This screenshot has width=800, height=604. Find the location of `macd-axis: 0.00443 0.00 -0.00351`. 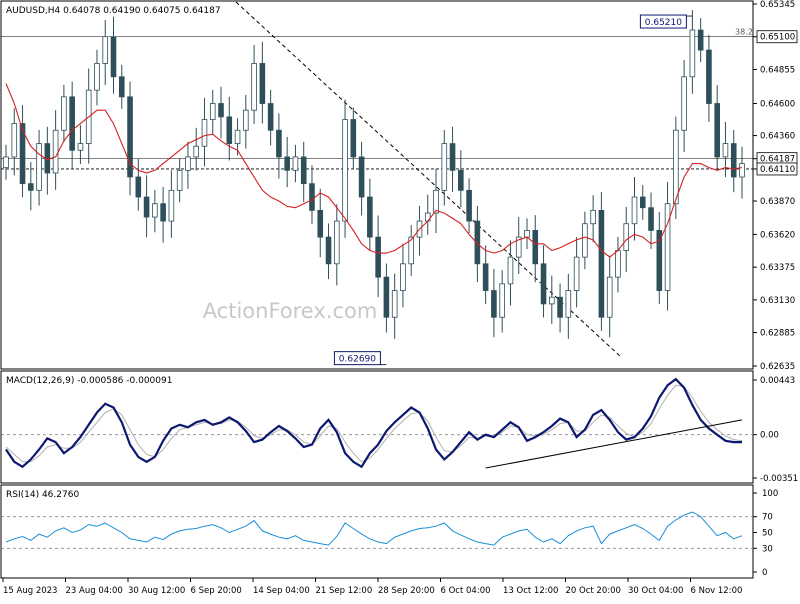

macd-axis: 0.00443 0.00 -0.00351 is located at coordinates (775, 430).